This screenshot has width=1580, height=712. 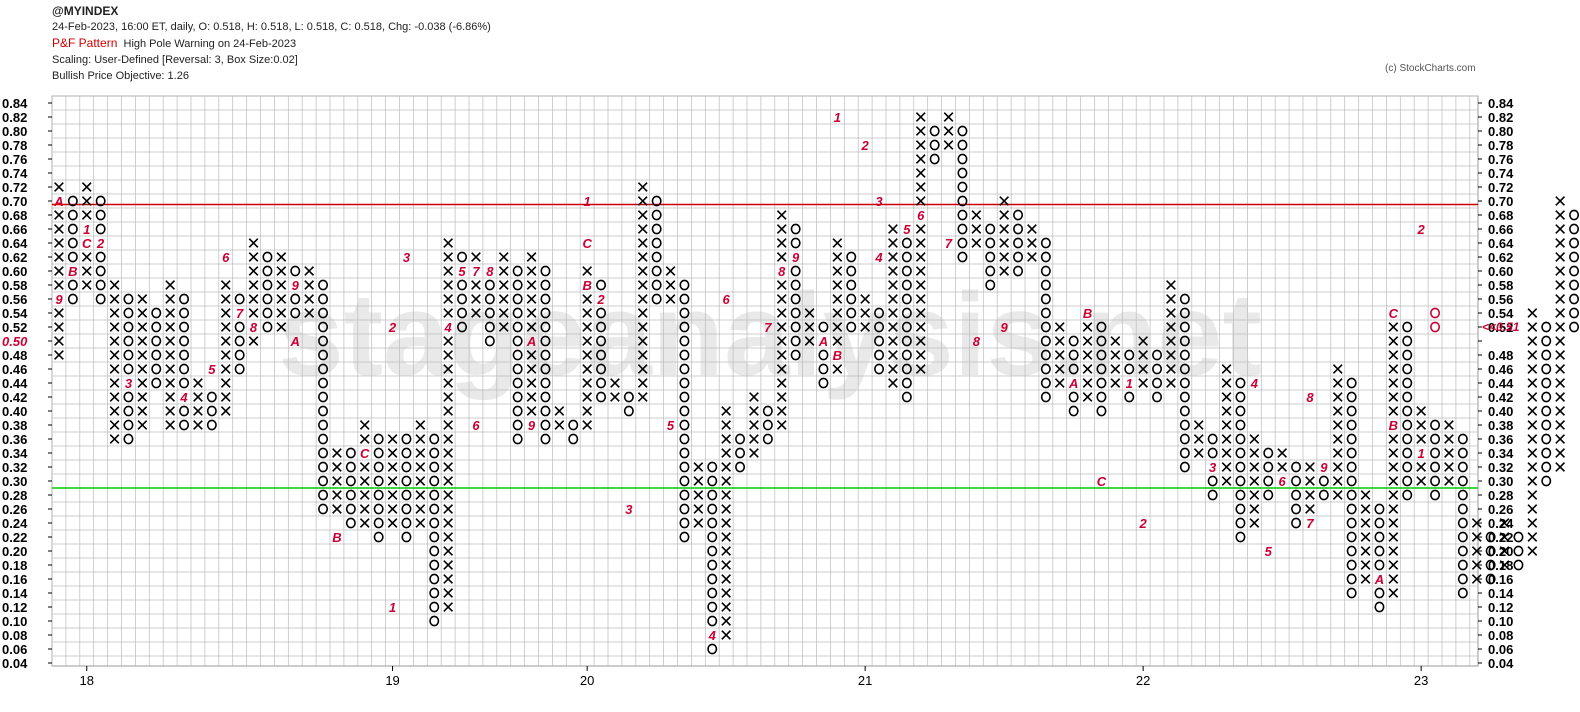 I want to click on y-tick-right: 0.36, so click(x=1500, y=439).